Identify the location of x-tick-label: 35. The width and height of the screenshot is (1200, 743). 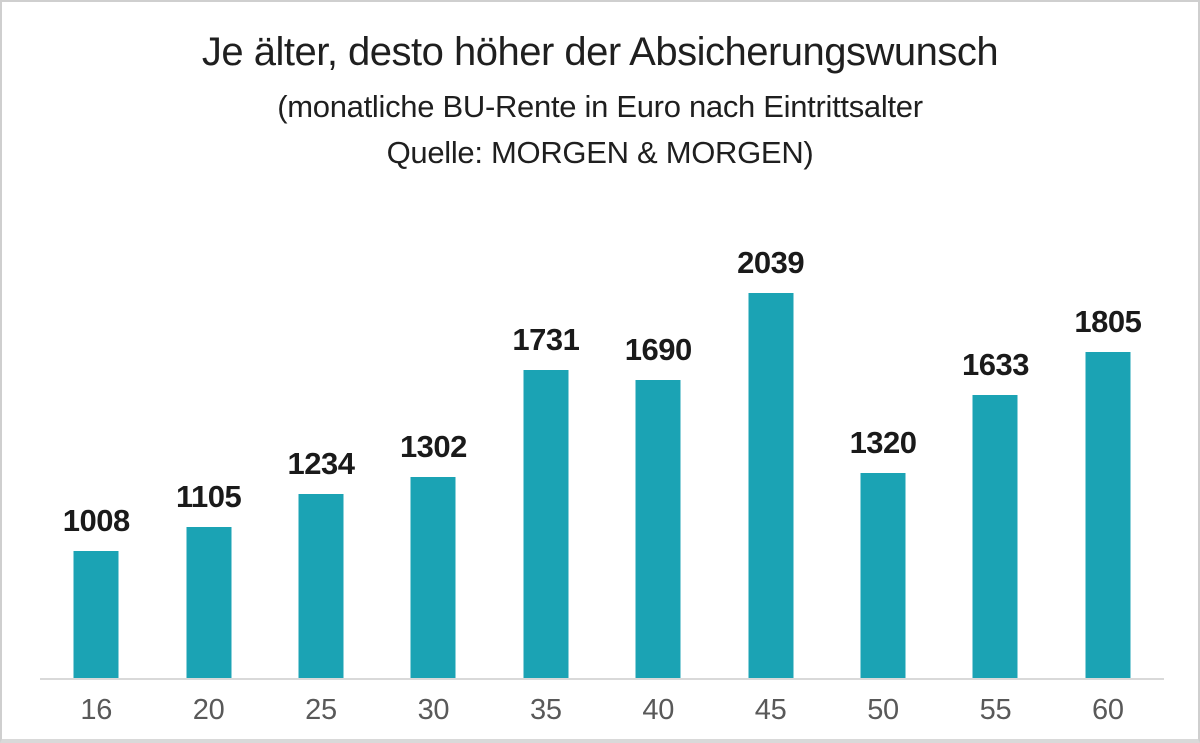
(545, 710).